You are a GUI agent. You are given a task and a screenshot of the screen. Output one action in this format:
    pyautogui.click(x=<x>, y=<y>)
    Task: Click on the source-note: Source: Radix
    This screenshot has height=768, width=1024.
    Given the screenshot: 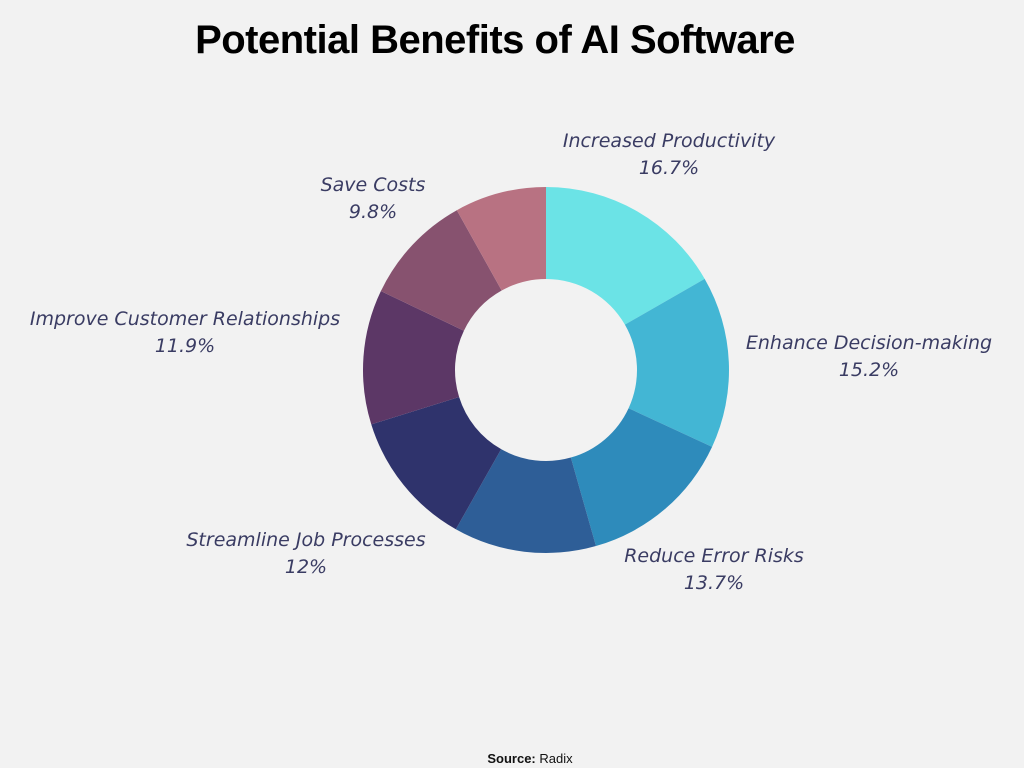 What is the action you would take?
    pyautogui.click(x=530, y=758)
    